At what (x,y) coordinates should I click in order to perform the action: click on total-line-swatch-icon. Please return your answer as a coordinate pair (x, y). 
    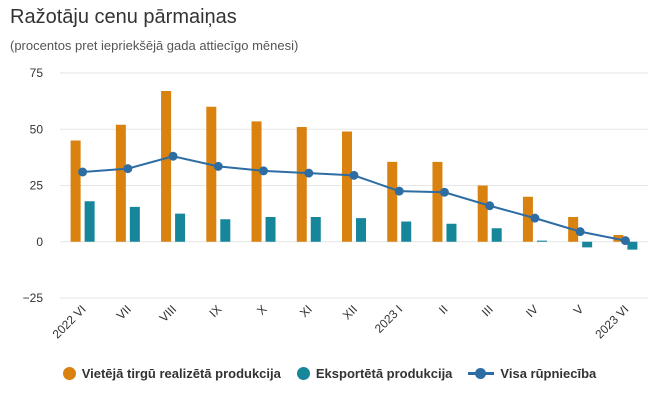
    Looking at the image, I should click on (481, 373).